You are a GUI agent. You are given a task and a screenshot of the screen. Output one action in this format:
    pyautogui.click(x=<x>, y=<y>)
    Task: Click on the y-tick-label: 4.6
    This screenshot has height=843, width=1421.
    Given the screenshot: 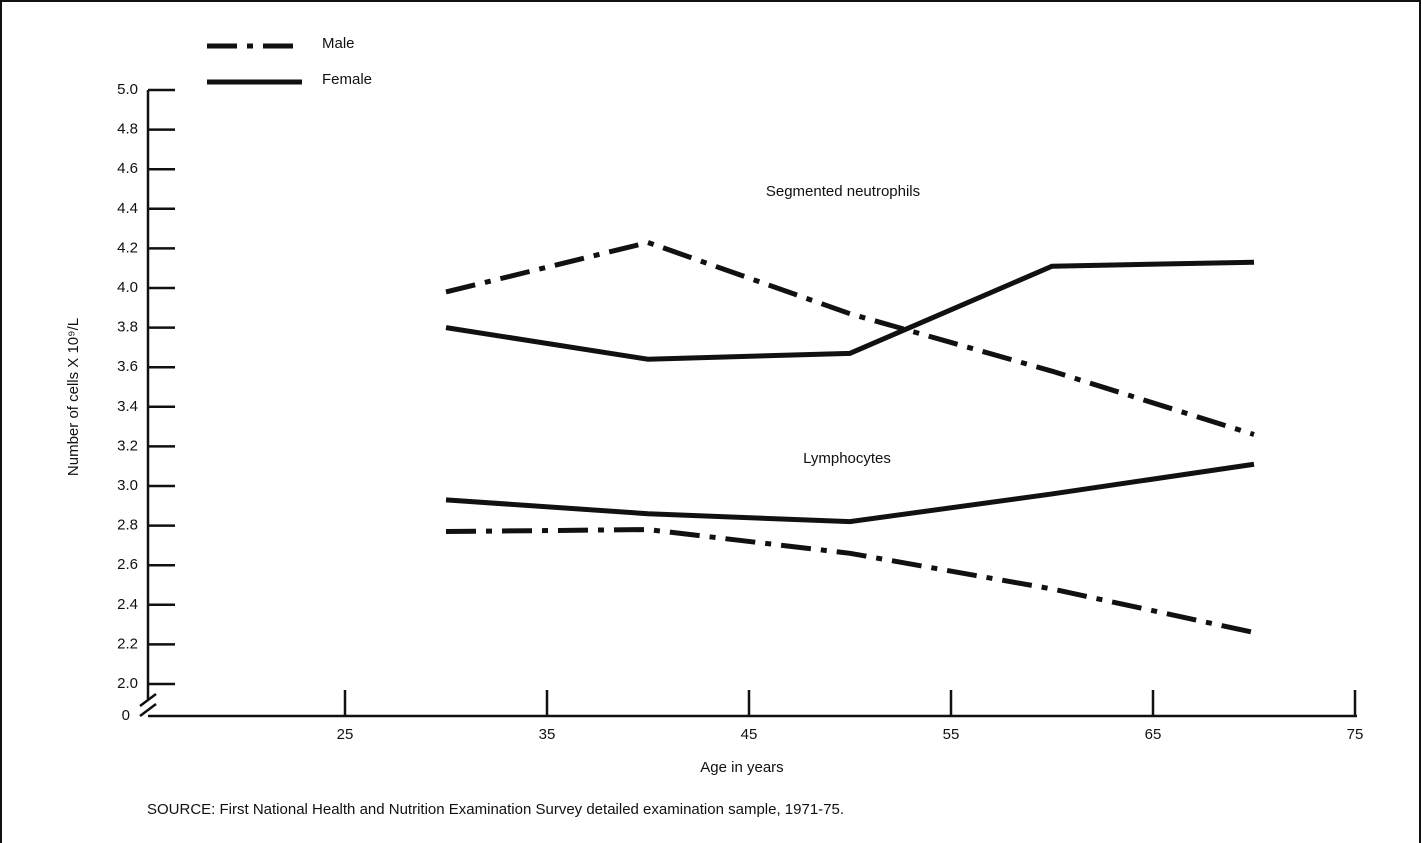 What is the action you would take?
    pyautogui.click(x=127, y=168)
    